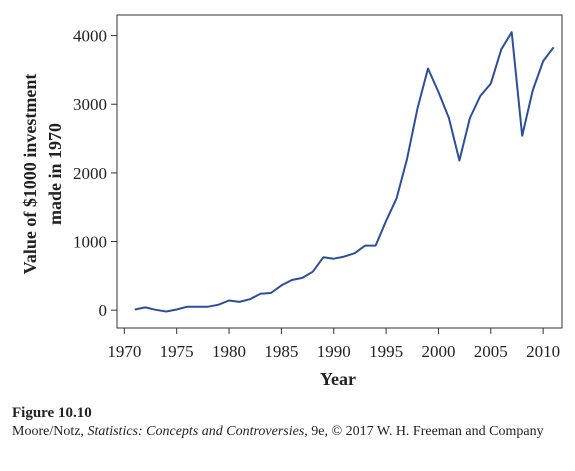 Image resolution: width=575 pixels, height=471 pixels. What do you see at coordinates (90, 173) in the screenshot?
I see `y-tick-label: 2000` at bounding box center [90, 173].